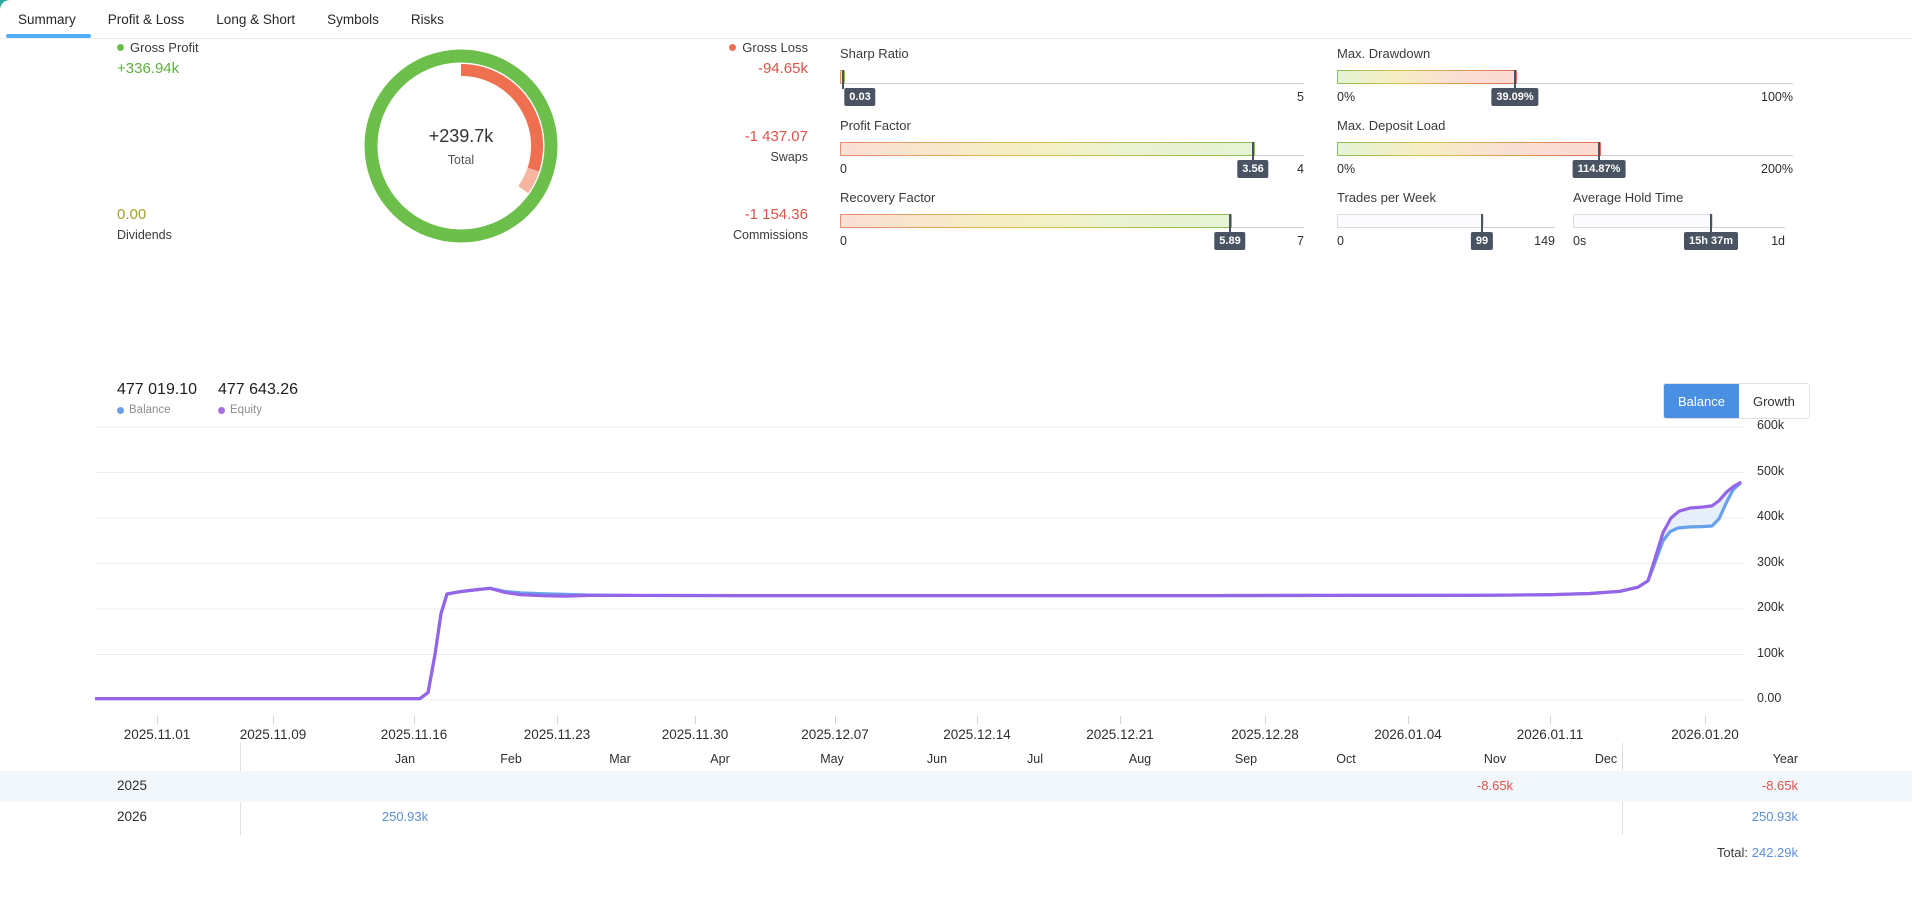 This screenshot has height=912, width=1912. What do you see at coordinates (1580, 241) in the screenshot?
I see `gauge-min-label: 0s` at bounding box center [1580, 241].